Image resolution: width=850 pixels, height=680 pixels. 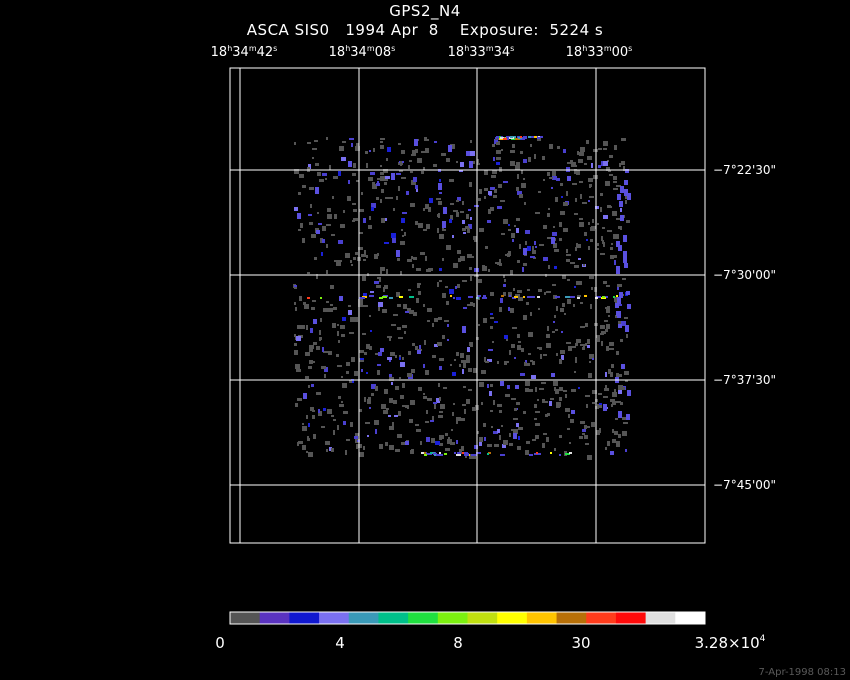 I want to click on timestamp: 7-Apr-1998 08:13, so click(x=802, y=672).